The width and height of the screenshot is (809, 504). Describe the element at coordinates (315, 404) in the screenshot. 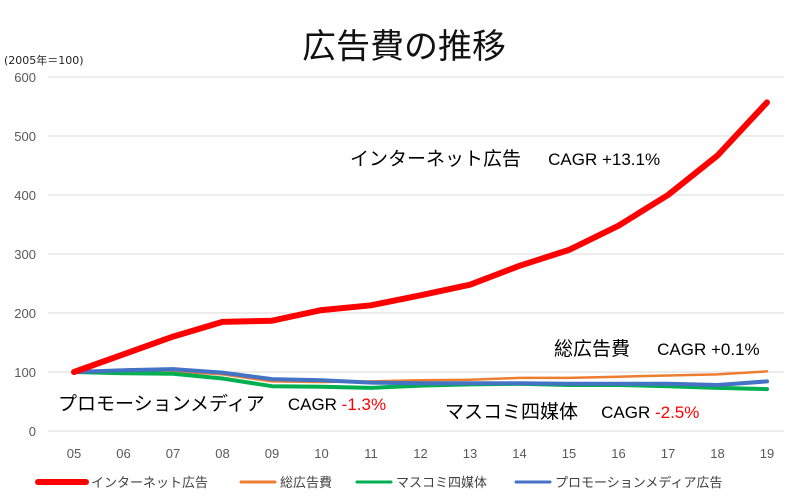

I see `annotation-promo-cagr-prefix: CAGR` at that location.